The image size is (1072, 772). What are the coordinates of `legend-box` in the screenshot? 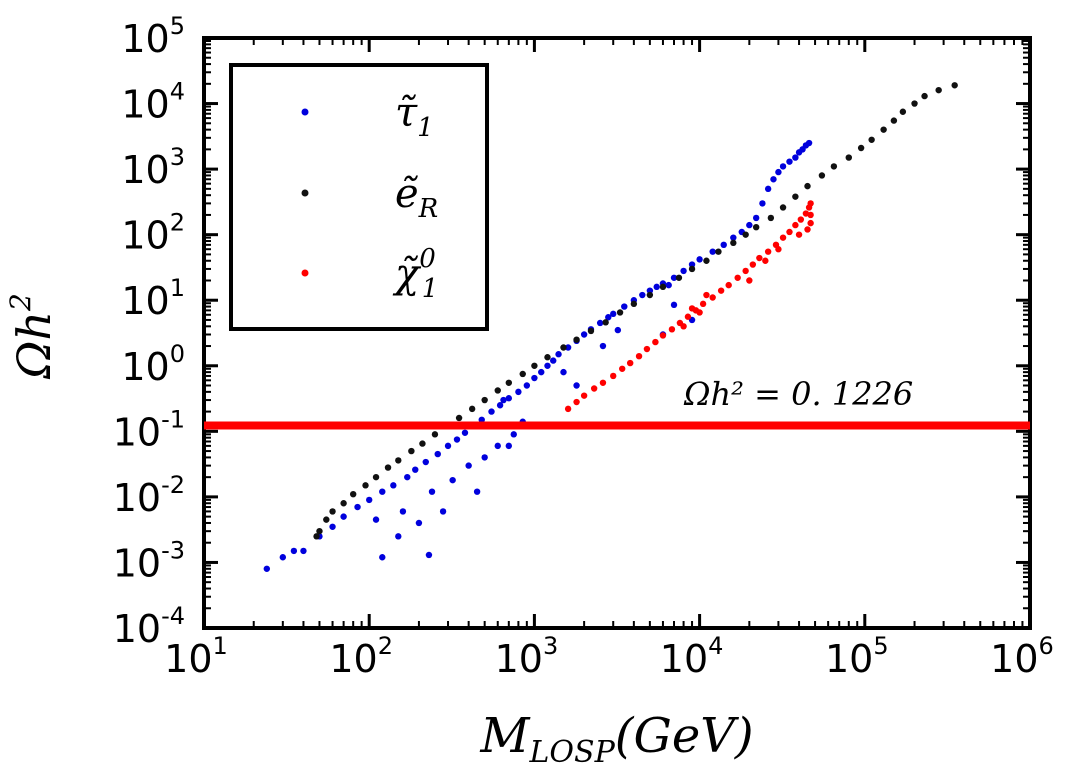 It's located at (359, 197).